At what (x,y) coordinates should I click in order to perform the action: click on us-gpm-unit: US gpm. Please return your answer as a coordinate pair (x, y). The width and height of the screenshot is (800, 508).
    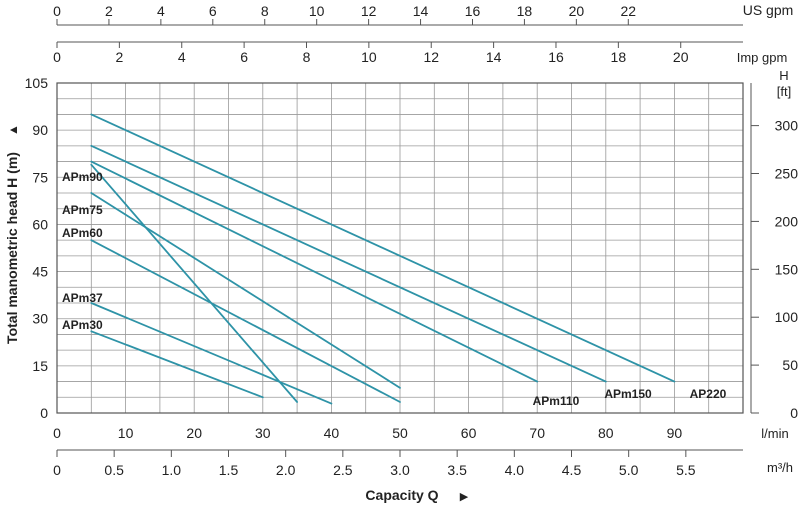
    Looking at the image, I should click on (768, 10).